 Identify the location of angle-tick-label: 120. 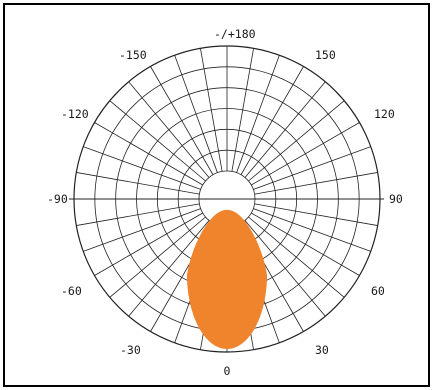
(384, 114).